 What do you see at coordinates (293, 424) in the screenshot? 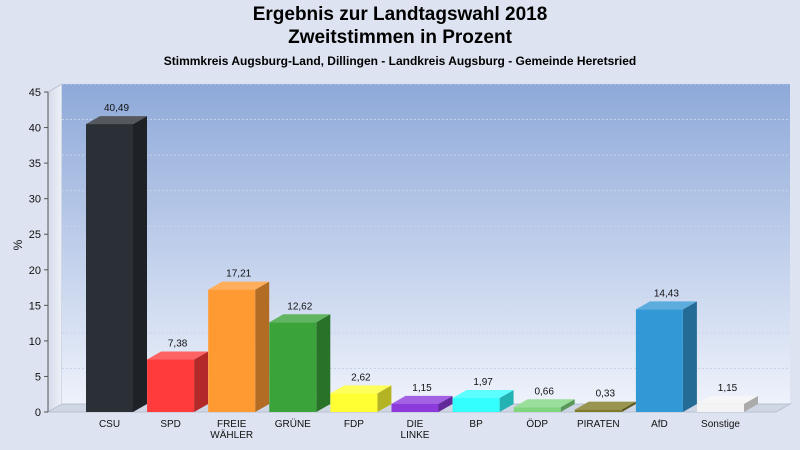
I see `category-label: GRÜNE` at bounding box center [293, 424].